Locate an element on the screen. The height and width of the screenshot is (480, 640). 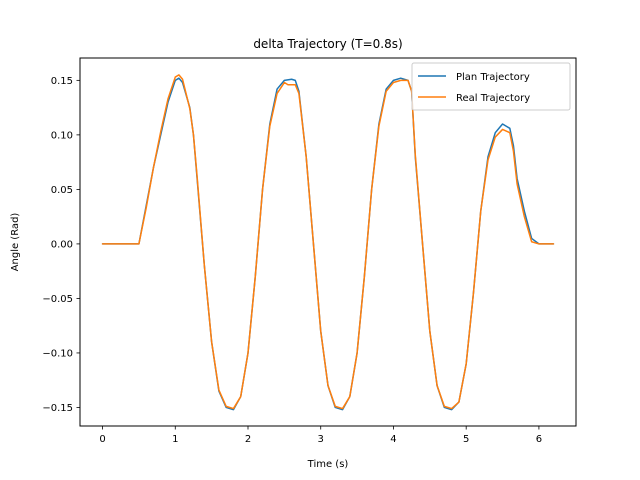
x-tick-label: 2 is located at coordinates (248, 439).